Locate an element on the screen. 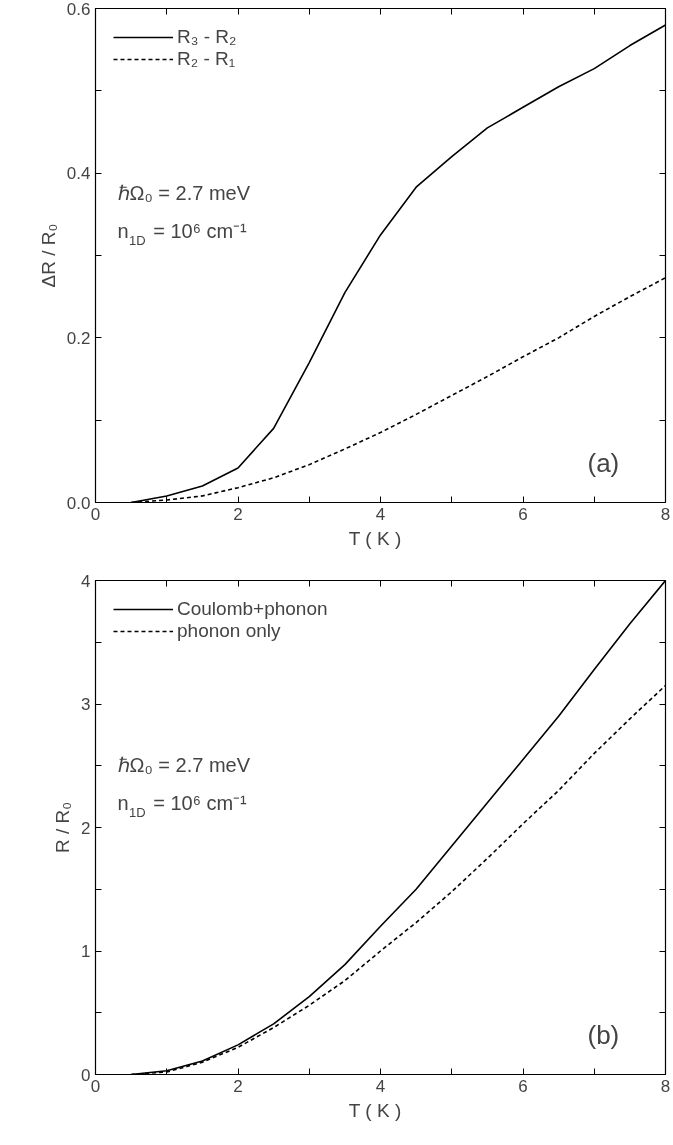  y-tick-label: 0.4 is located at coordinates (78, 174).